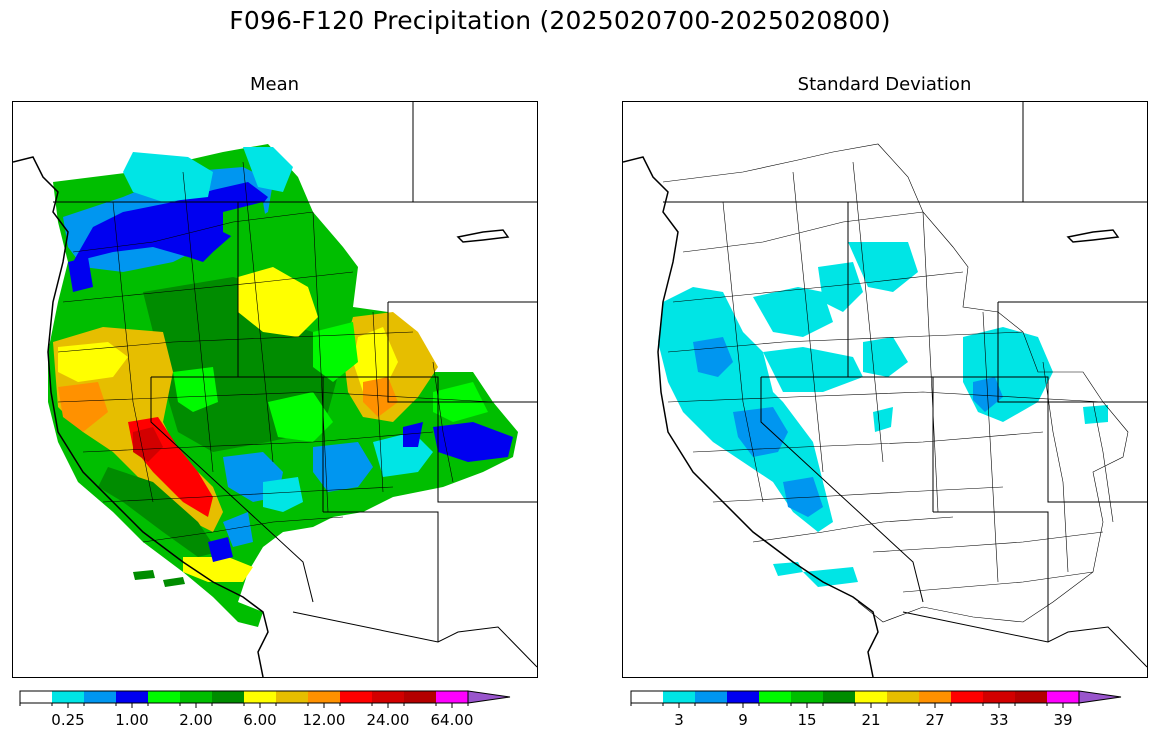  Describe the element at coordinates (195, 720) in the screenshot. I see `colorbar-tick-label: 2.00` at that location.